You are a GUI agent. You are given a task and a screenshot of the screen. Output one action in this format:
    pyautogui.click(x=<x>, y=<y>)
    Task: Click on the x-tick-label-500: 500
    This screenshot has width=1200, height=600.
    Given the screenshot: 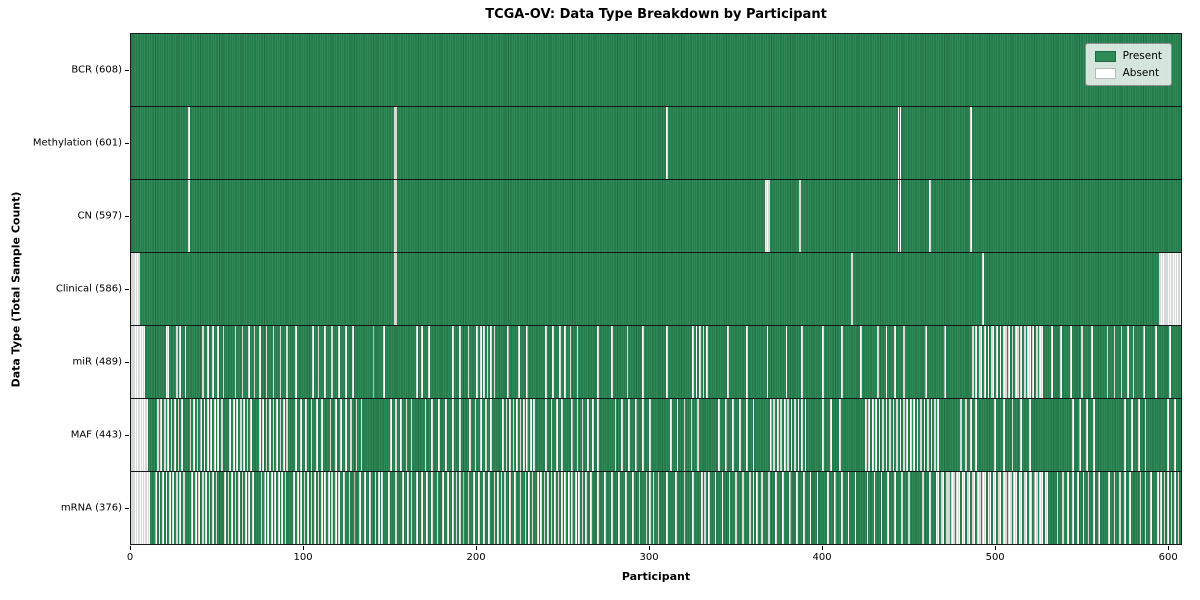 What is the action you would take?
    pyautogui.click(x=995, y=557)
    